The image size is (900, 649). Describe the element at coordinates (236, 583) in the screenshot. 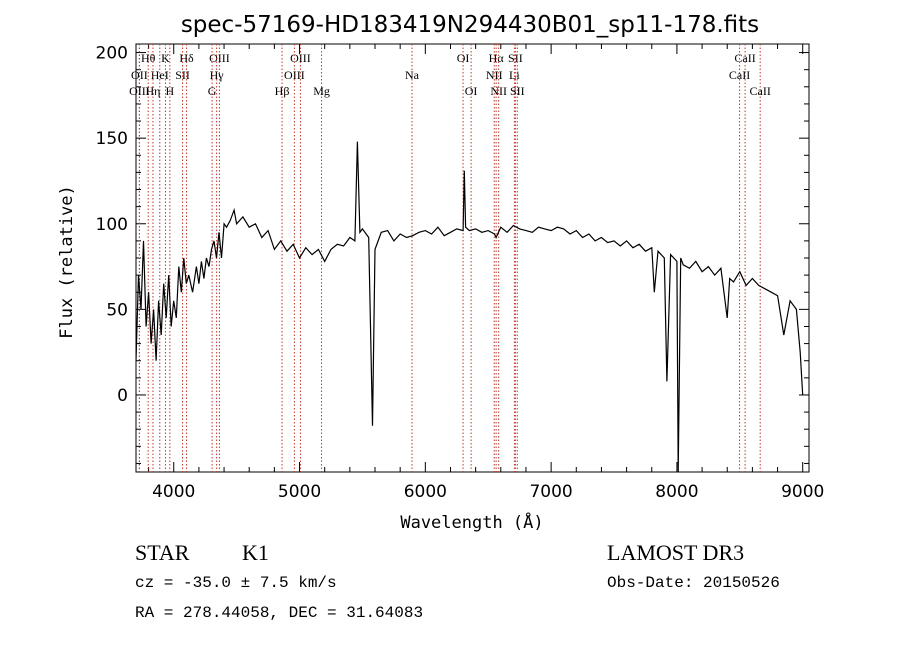

I see `redshift-readout: cz = -35.0 ± 7.5 km/s` at that location.